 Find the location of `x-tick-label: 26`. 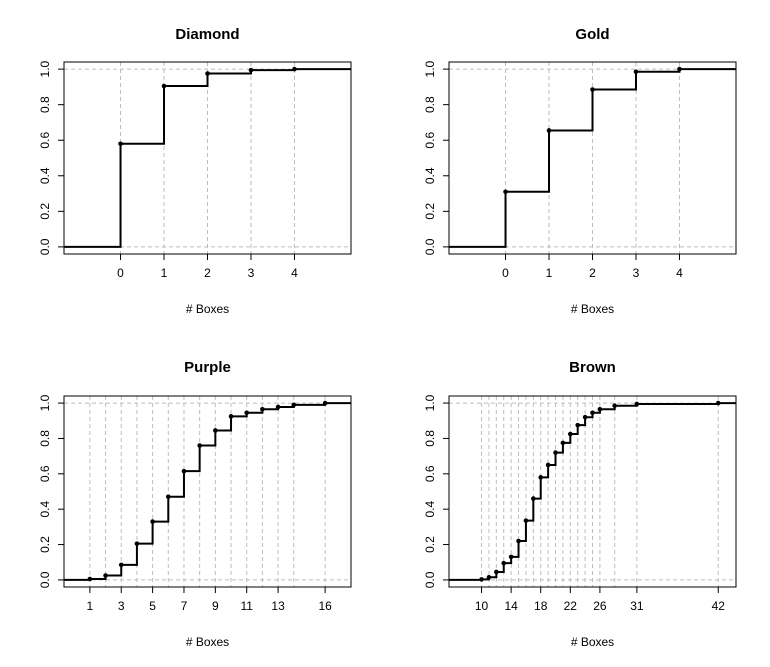

x-tick-label: 26 is located at coordinates (600, 606).